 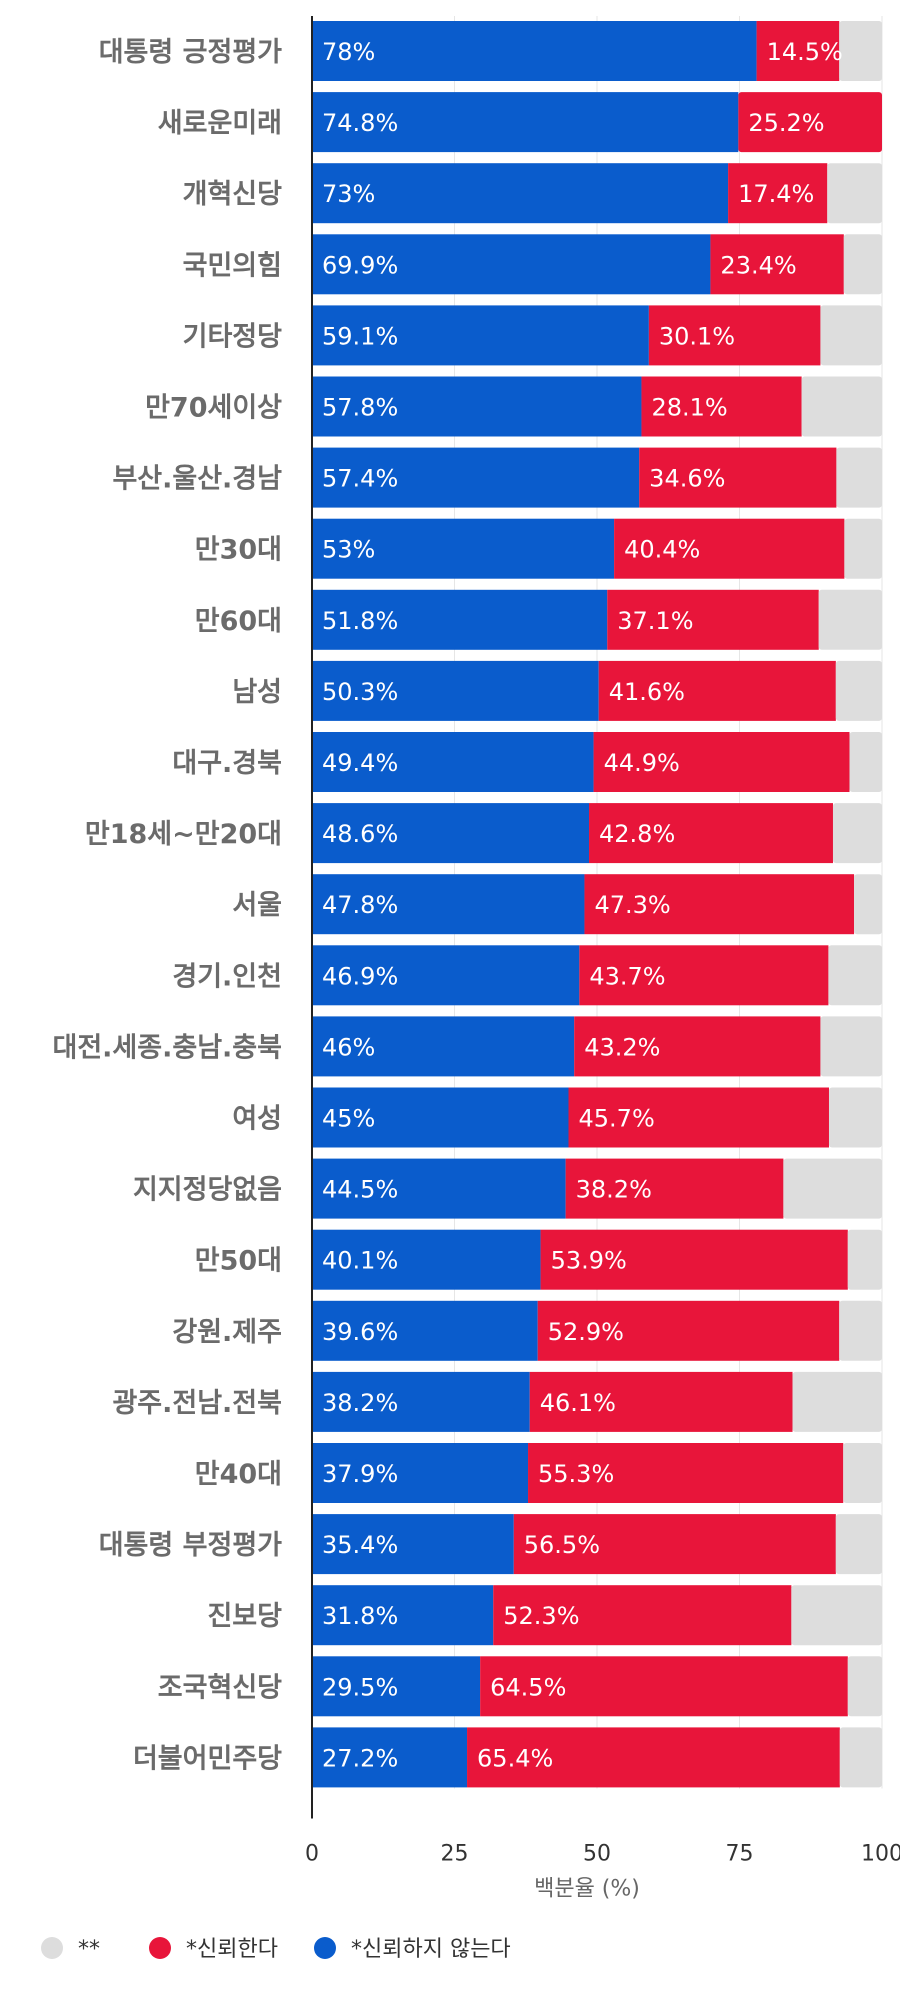 I want to click on legend-label: **, so click(x=89, y=1949).